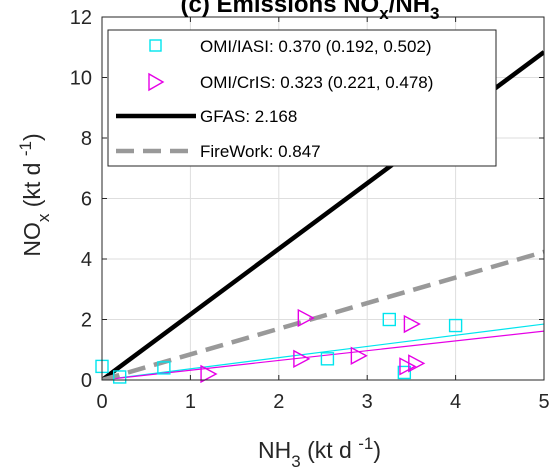 This screenshot has height=473, width=554. What do you see at coordinates (274, 450) in the screenshot?
I see `x-label-prefix: NH` at bounding box center [274, 450].